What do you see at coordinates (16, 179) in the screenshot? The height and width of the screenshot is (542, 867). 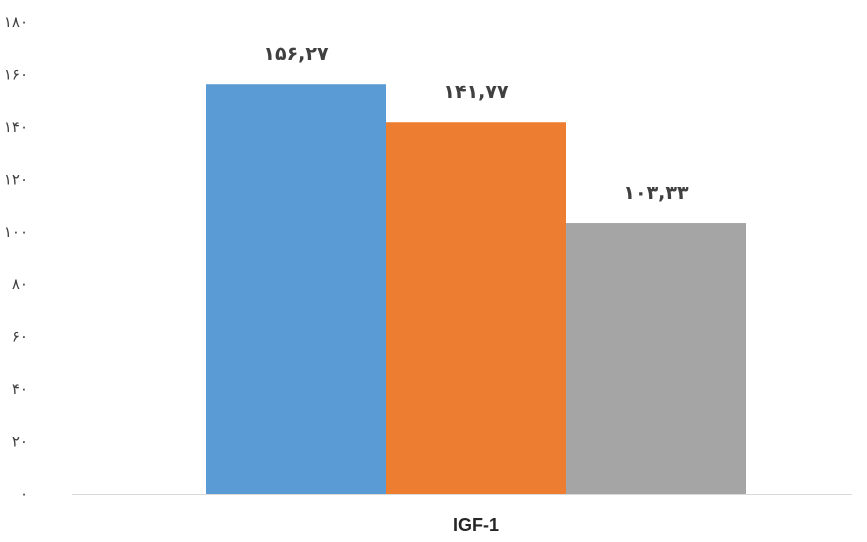 I see `y-tick-label: ۱۲۰` at bounding box center [16, 179].